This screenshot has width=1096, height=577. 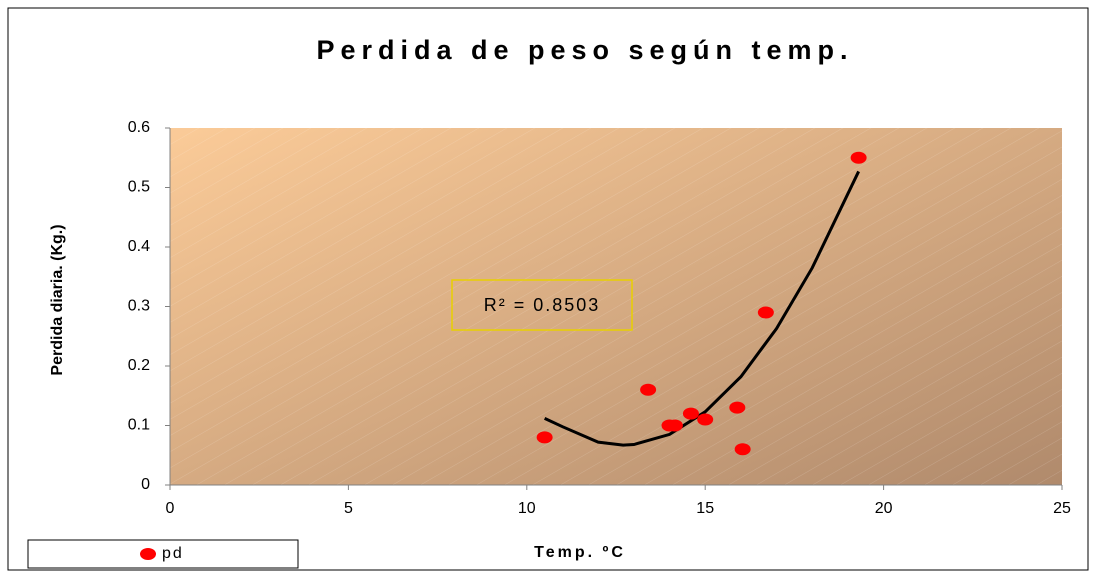 What do you see at coordinates (584, 50) in the screenshot?
I see `chart-title: Perdida de peso según temp.` at bounding box center [584, 50].